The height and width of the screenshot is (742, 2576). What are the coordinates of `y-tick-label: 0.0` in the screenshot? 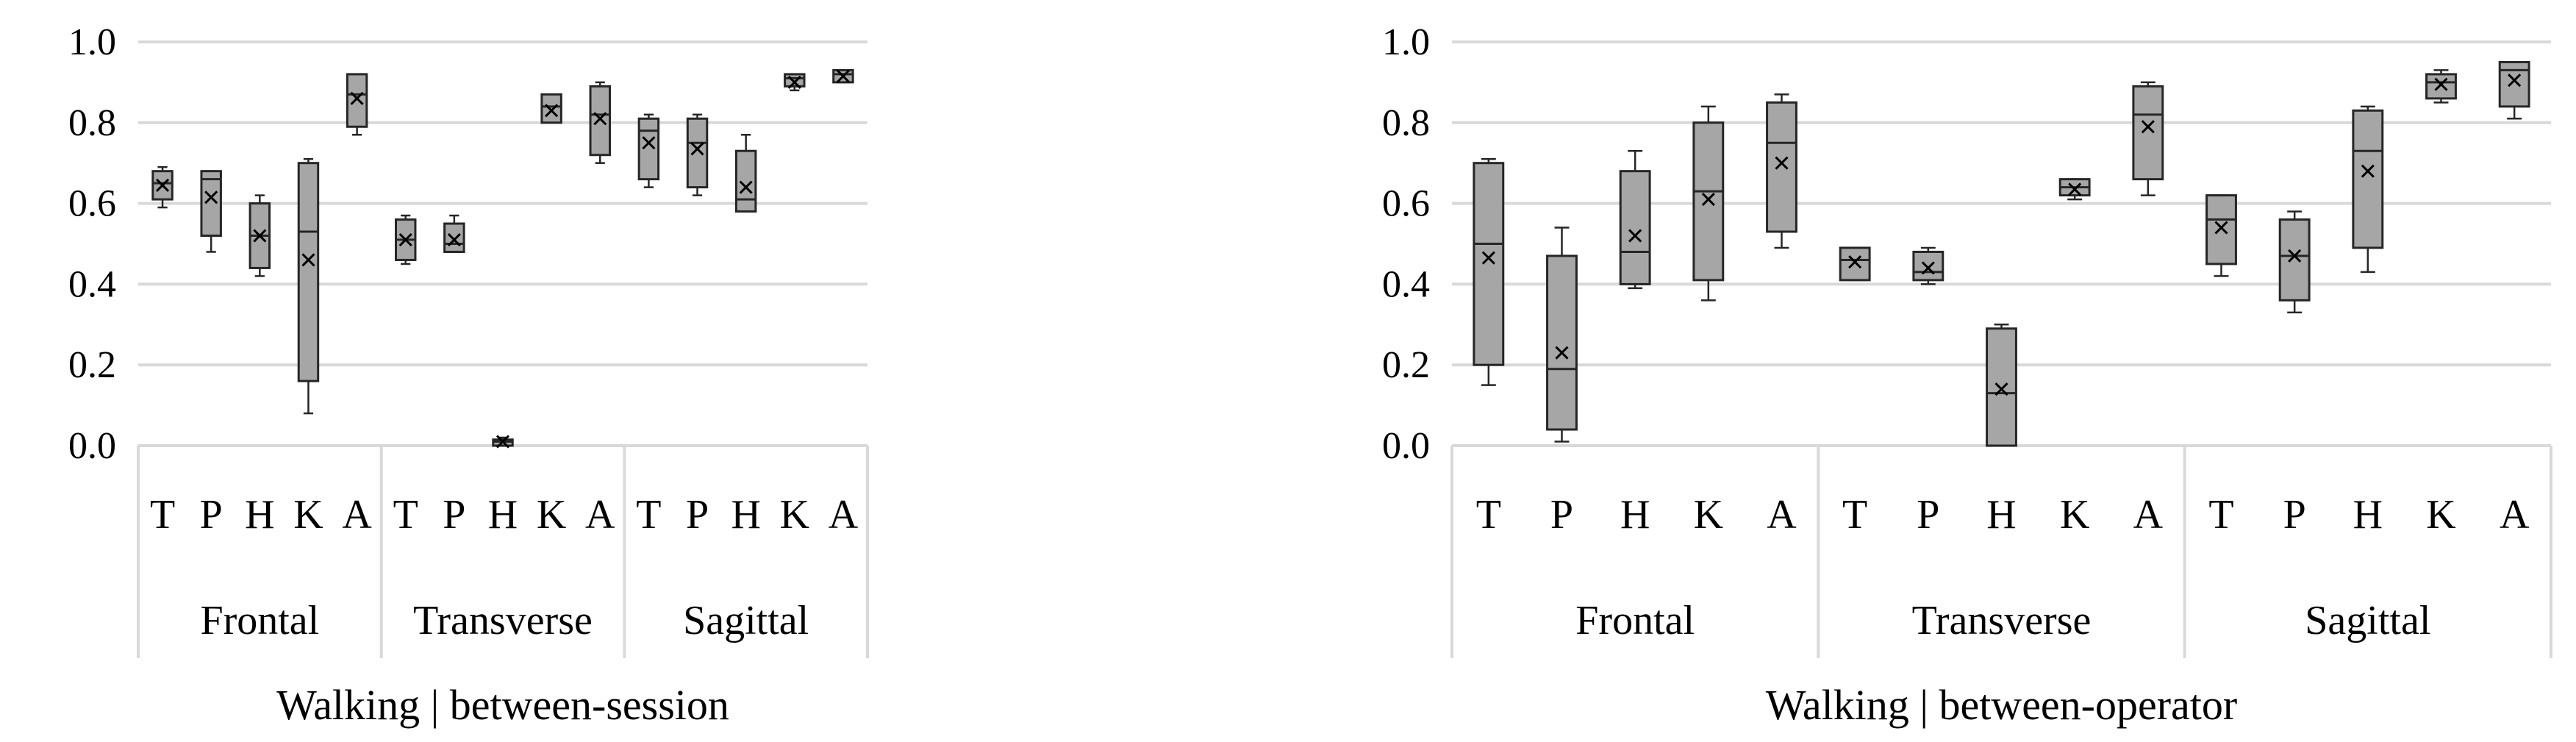 It's located at (92, 446).